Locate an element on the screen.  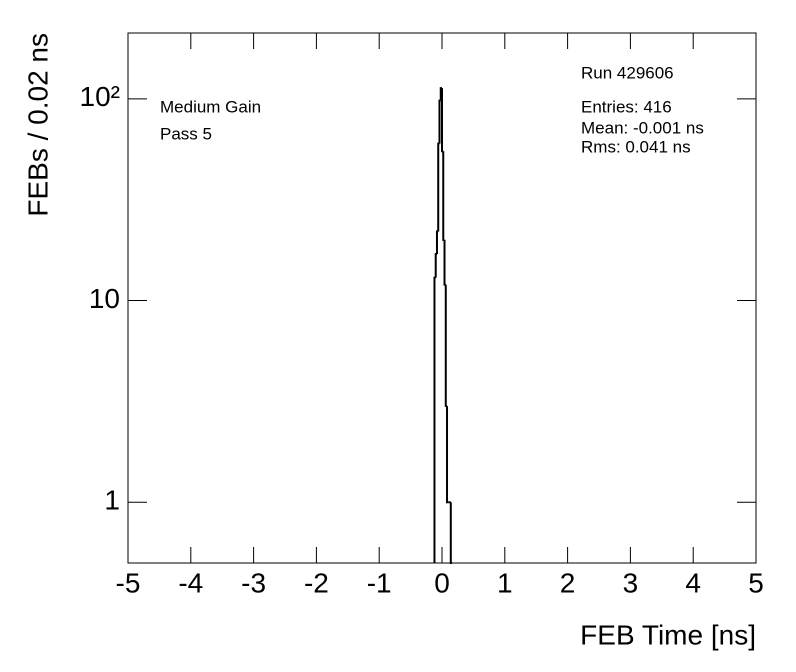
x-tick-label: -5 is located at coordinates (128, 582).